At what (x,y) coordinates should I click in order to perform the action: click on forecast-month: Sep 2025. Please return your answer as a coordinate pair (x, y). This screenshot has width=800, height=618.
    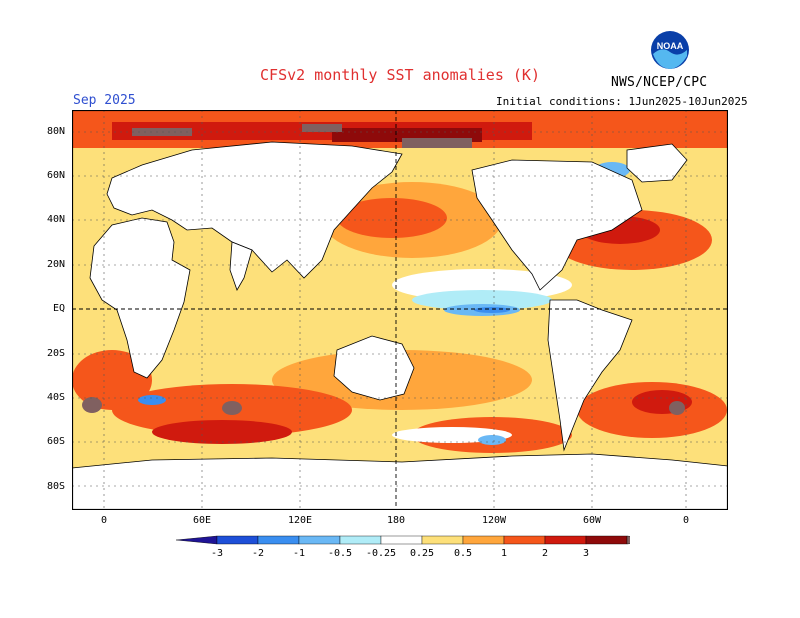
    Looking at the image, I should click on (104, 100).